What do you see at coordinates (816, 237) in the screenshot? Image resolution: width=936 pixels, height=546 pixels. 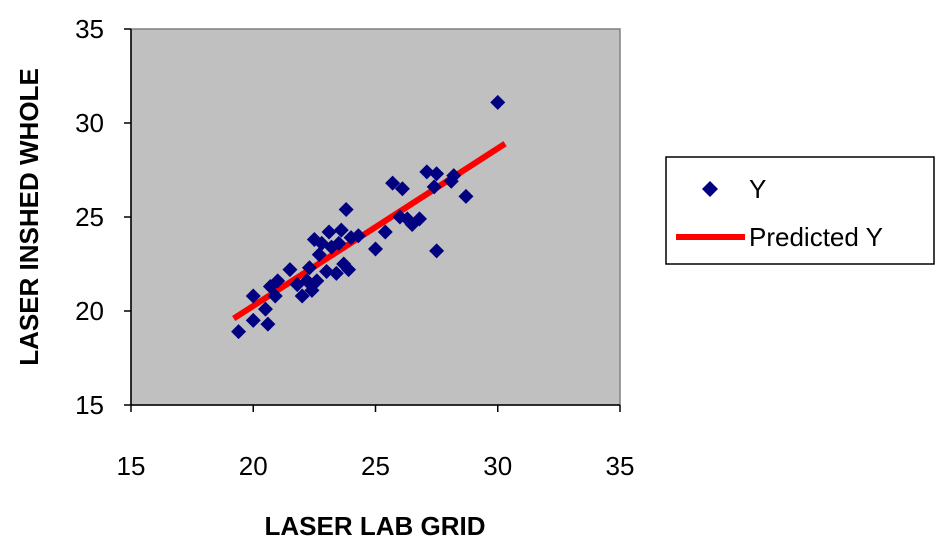 I see `legend-label-predicted-y: Predicted Y` at bounding box center [816, 237].